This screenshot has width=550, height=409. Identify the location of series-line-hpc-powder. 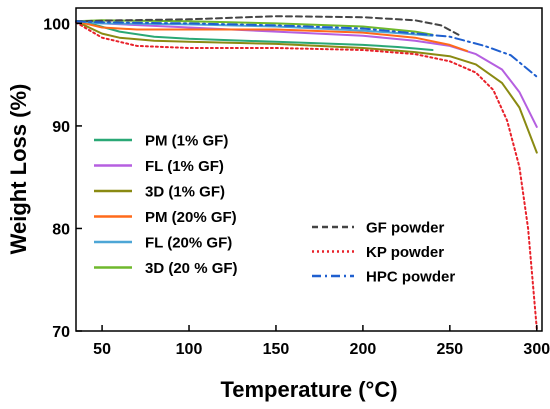
(306, 49).